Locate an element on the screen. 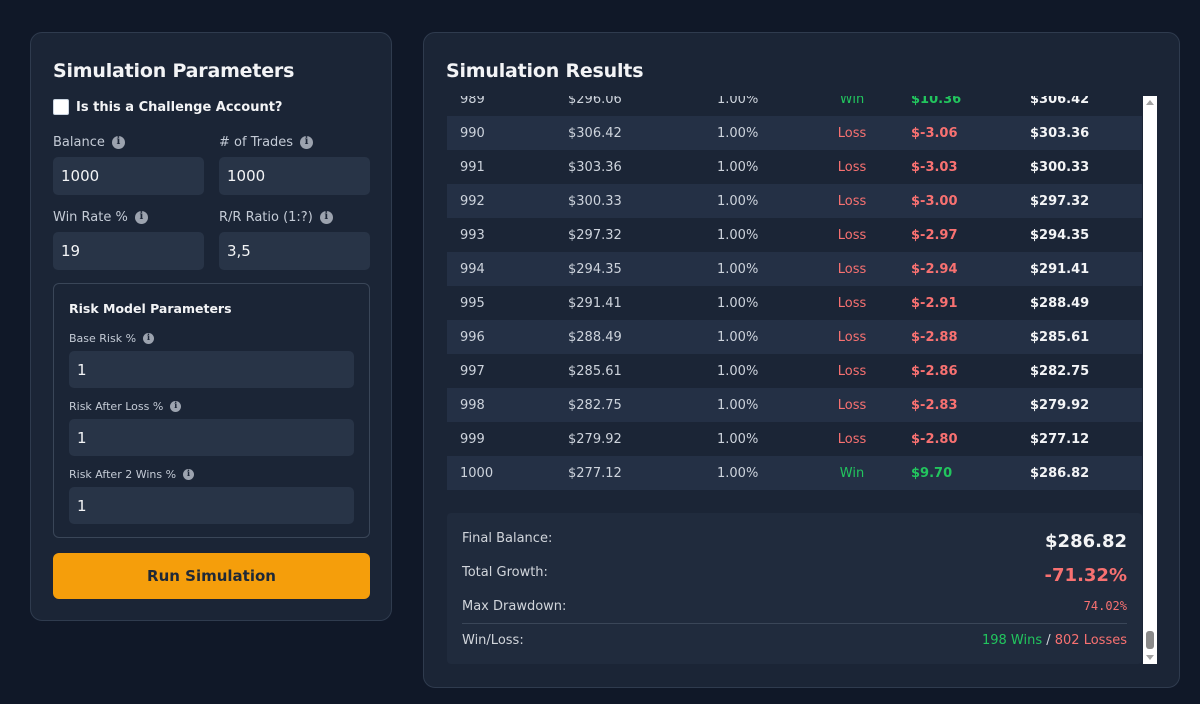 This screenshot has width=1200, height=704. risk-after-loss-input: 1 is located at coordinates (211, 437).